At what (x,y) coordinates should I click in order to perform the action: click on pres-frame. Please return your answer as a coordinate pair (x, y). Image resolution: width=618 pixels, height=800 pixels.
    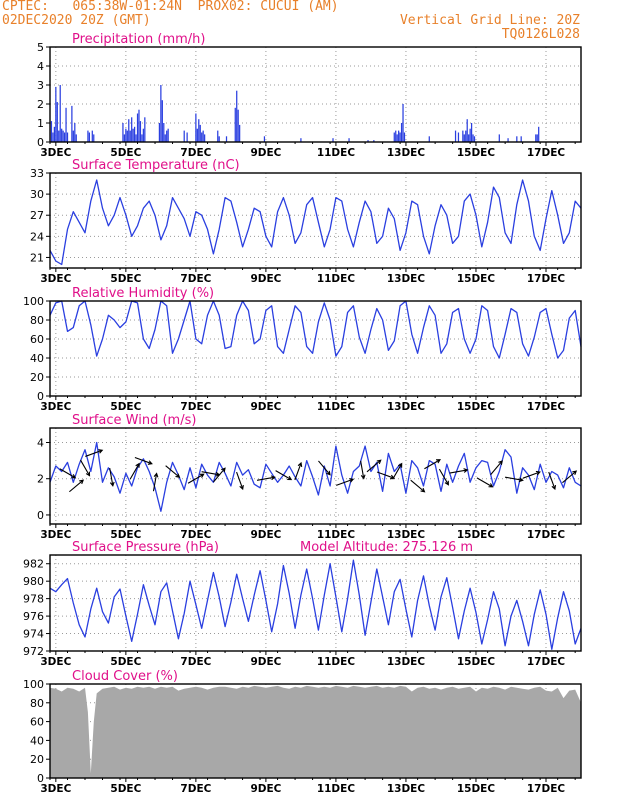
    Looking at the image, I should click on (315, 603).